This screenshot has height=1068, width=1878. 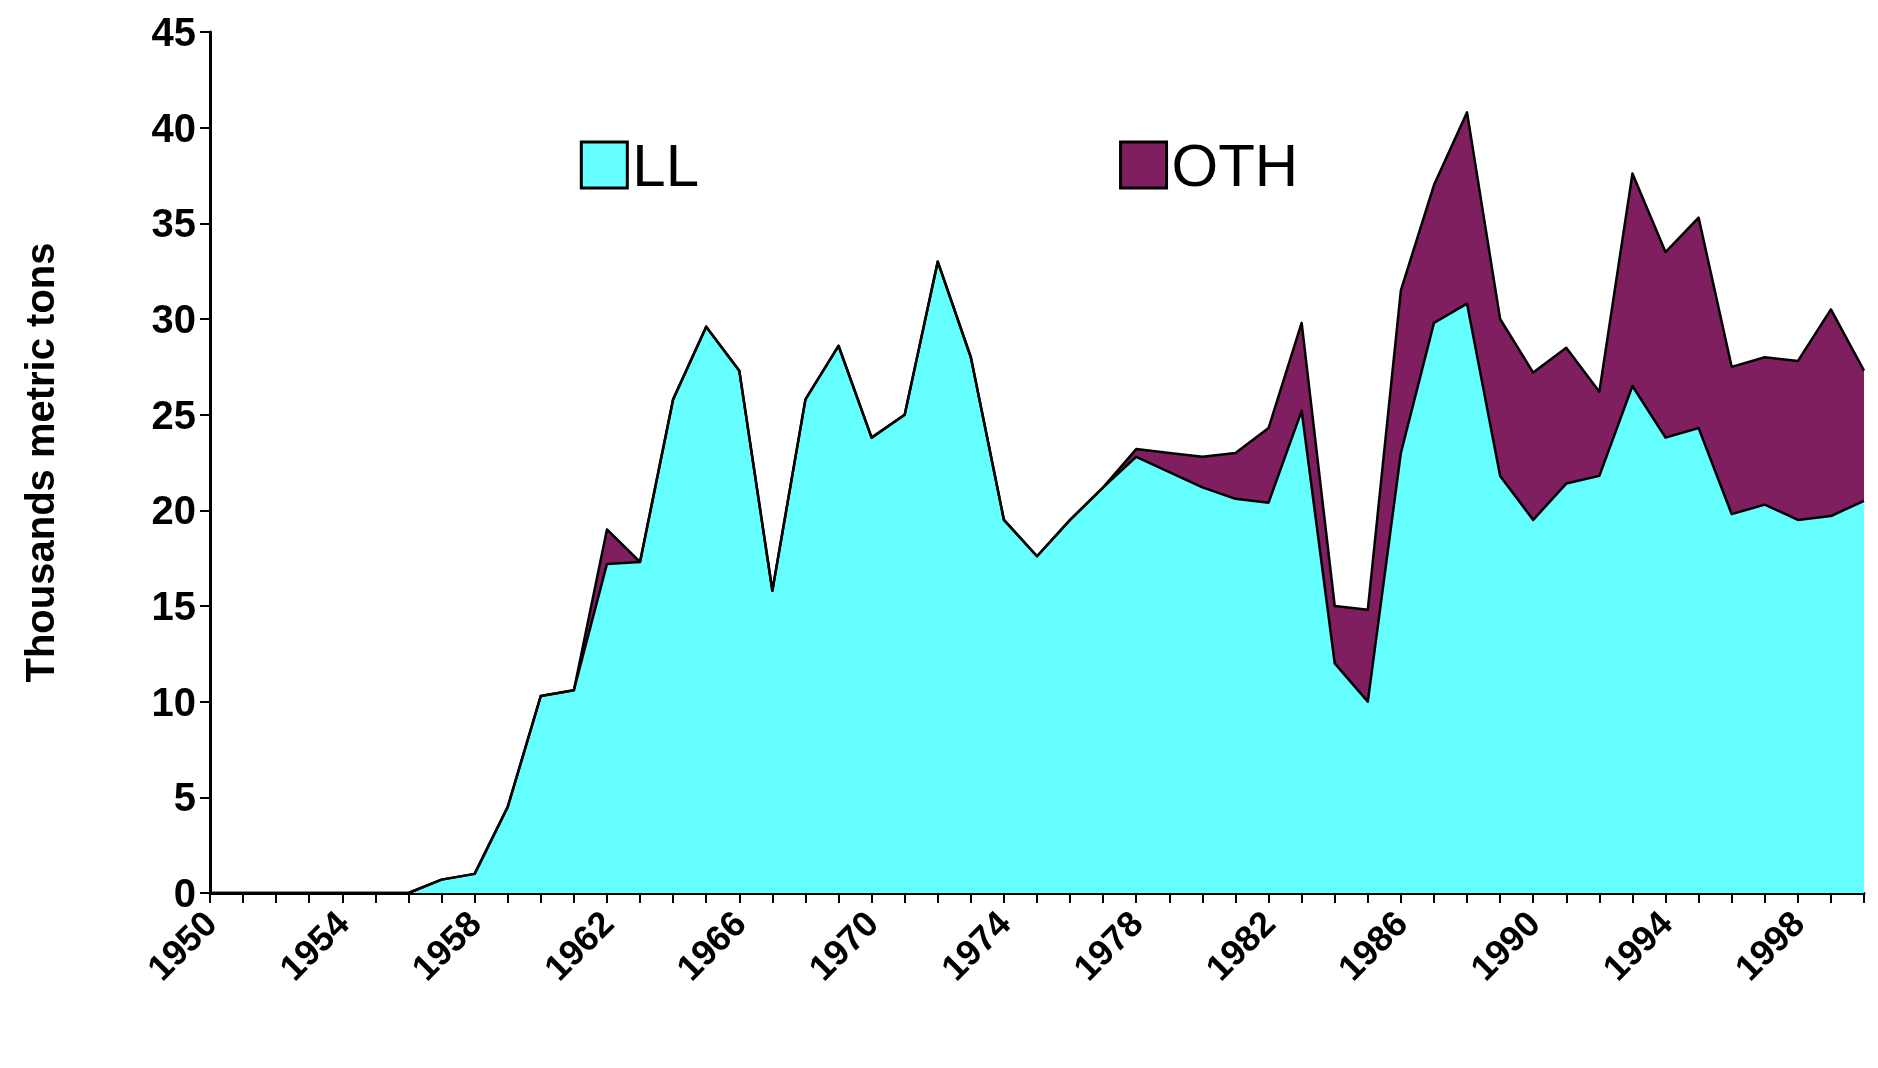 I want to click on y-tick-label: 40, so click(x=173, y=127).